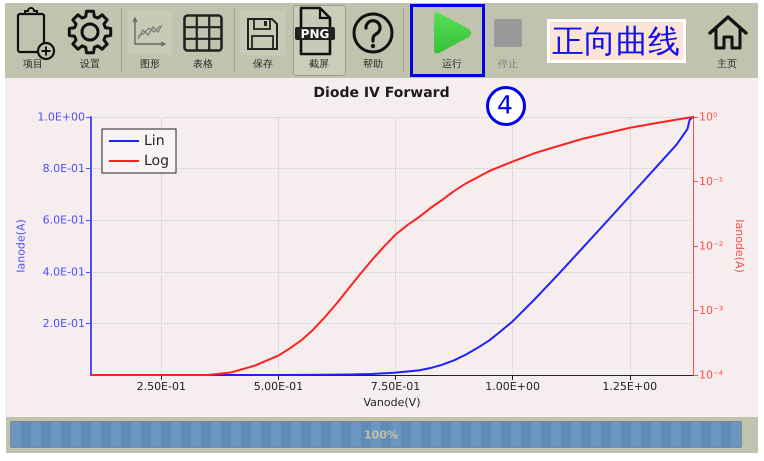 This screenshot has height=461, width=764. What do you see at coordinates (381, 435) in the screenshot?
I see `text: 100%` at bounding box center [381, 435].